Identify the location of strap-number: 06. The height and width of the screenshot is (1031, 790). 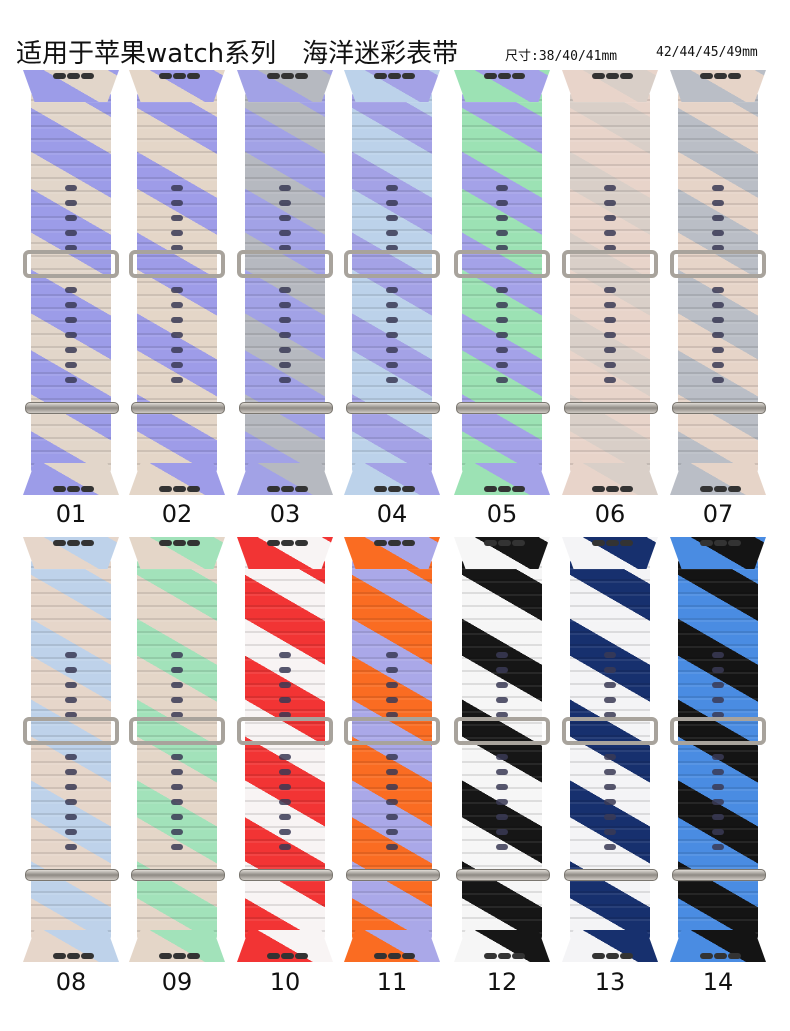
(610, 514).